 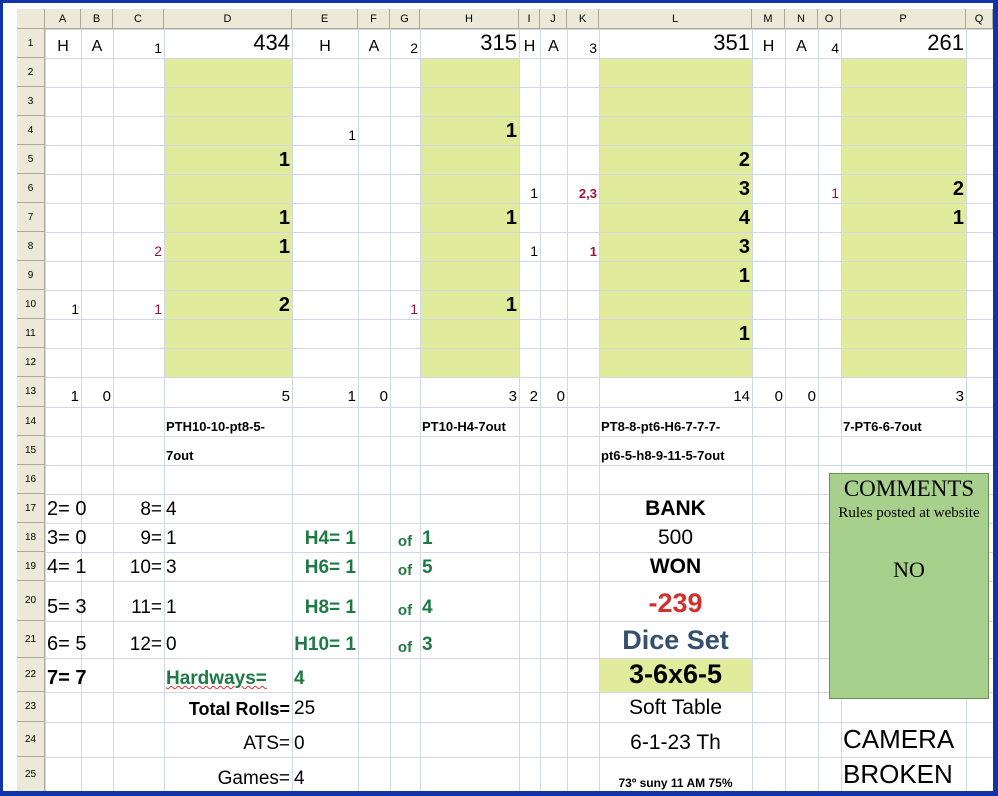 I want to click on row-header: 16, so click(x=31, y=479).